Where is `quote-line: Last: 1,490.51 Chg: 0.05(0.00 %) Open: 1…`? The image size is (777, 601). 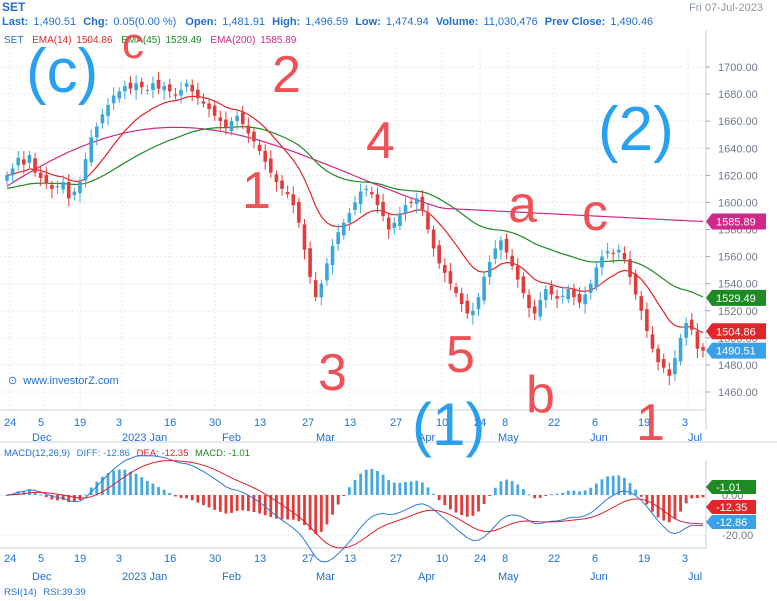 quote-line: Last: 1,490.51 Chg: 0.05(0.00 %) Open: 1… is located at coordinates (327, 22).